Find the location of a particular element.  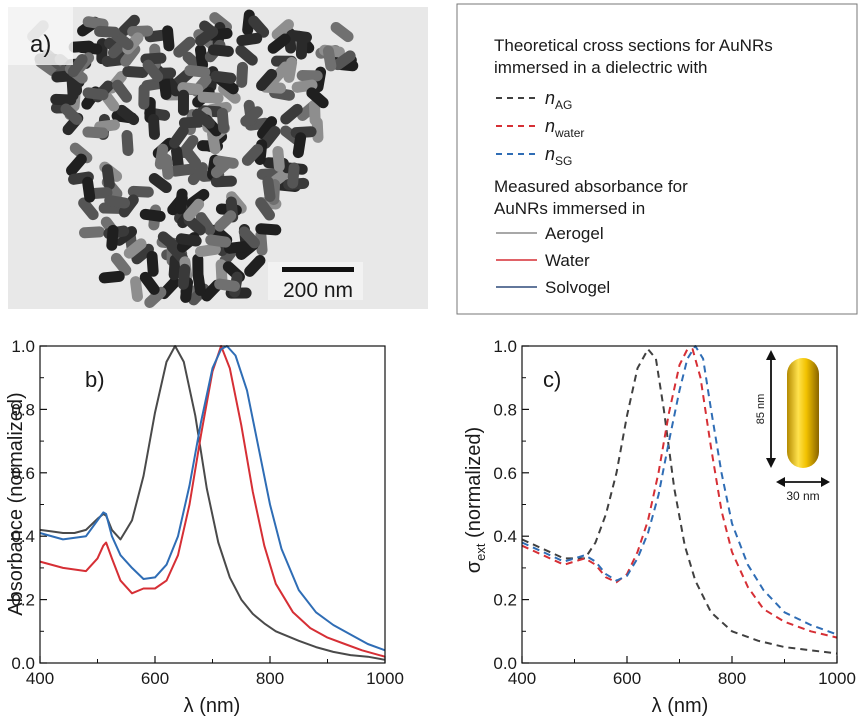

panel-c-xtick-label: 400 is located at coordinates (522, 678).